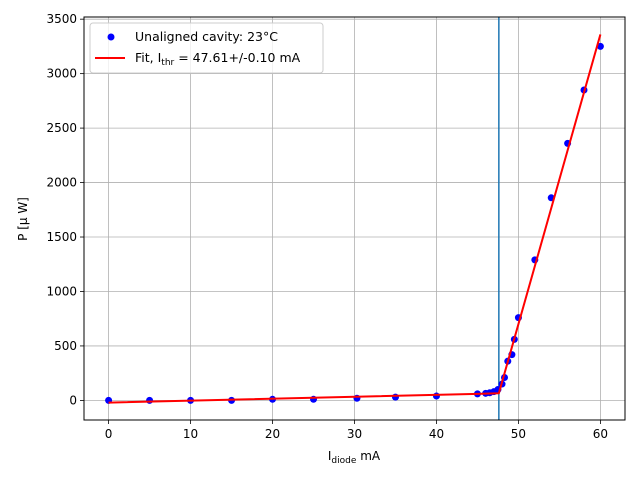 This screenshot has width=640, height=480. What do you see at coordinates (73, 400) in the screenshot?
I see `y-tick-label: 0` at bounding box center [73, 400].